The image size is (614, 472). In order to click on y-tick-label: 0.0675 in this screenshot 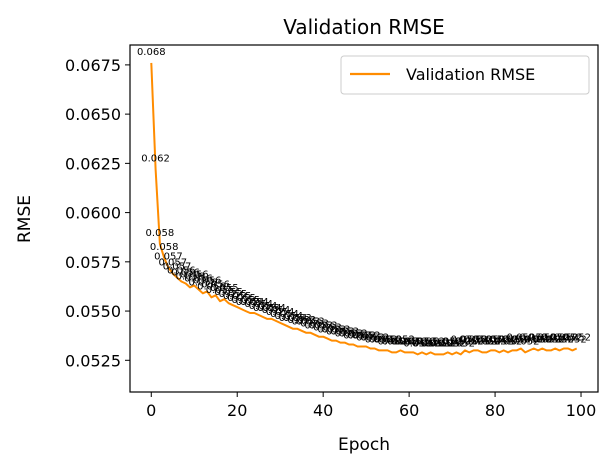, I will do `click(93, 65)`.